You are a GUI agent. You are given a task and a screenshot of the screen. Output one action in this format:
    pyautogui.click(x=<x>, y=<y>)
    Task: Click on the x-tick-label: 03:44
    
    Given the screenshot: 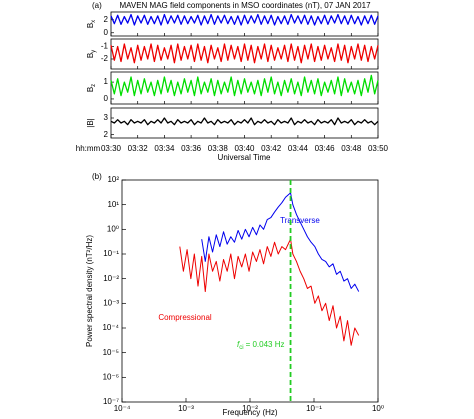 What is the action you would take?
    pyautogui.click(x=298, y=148)
    